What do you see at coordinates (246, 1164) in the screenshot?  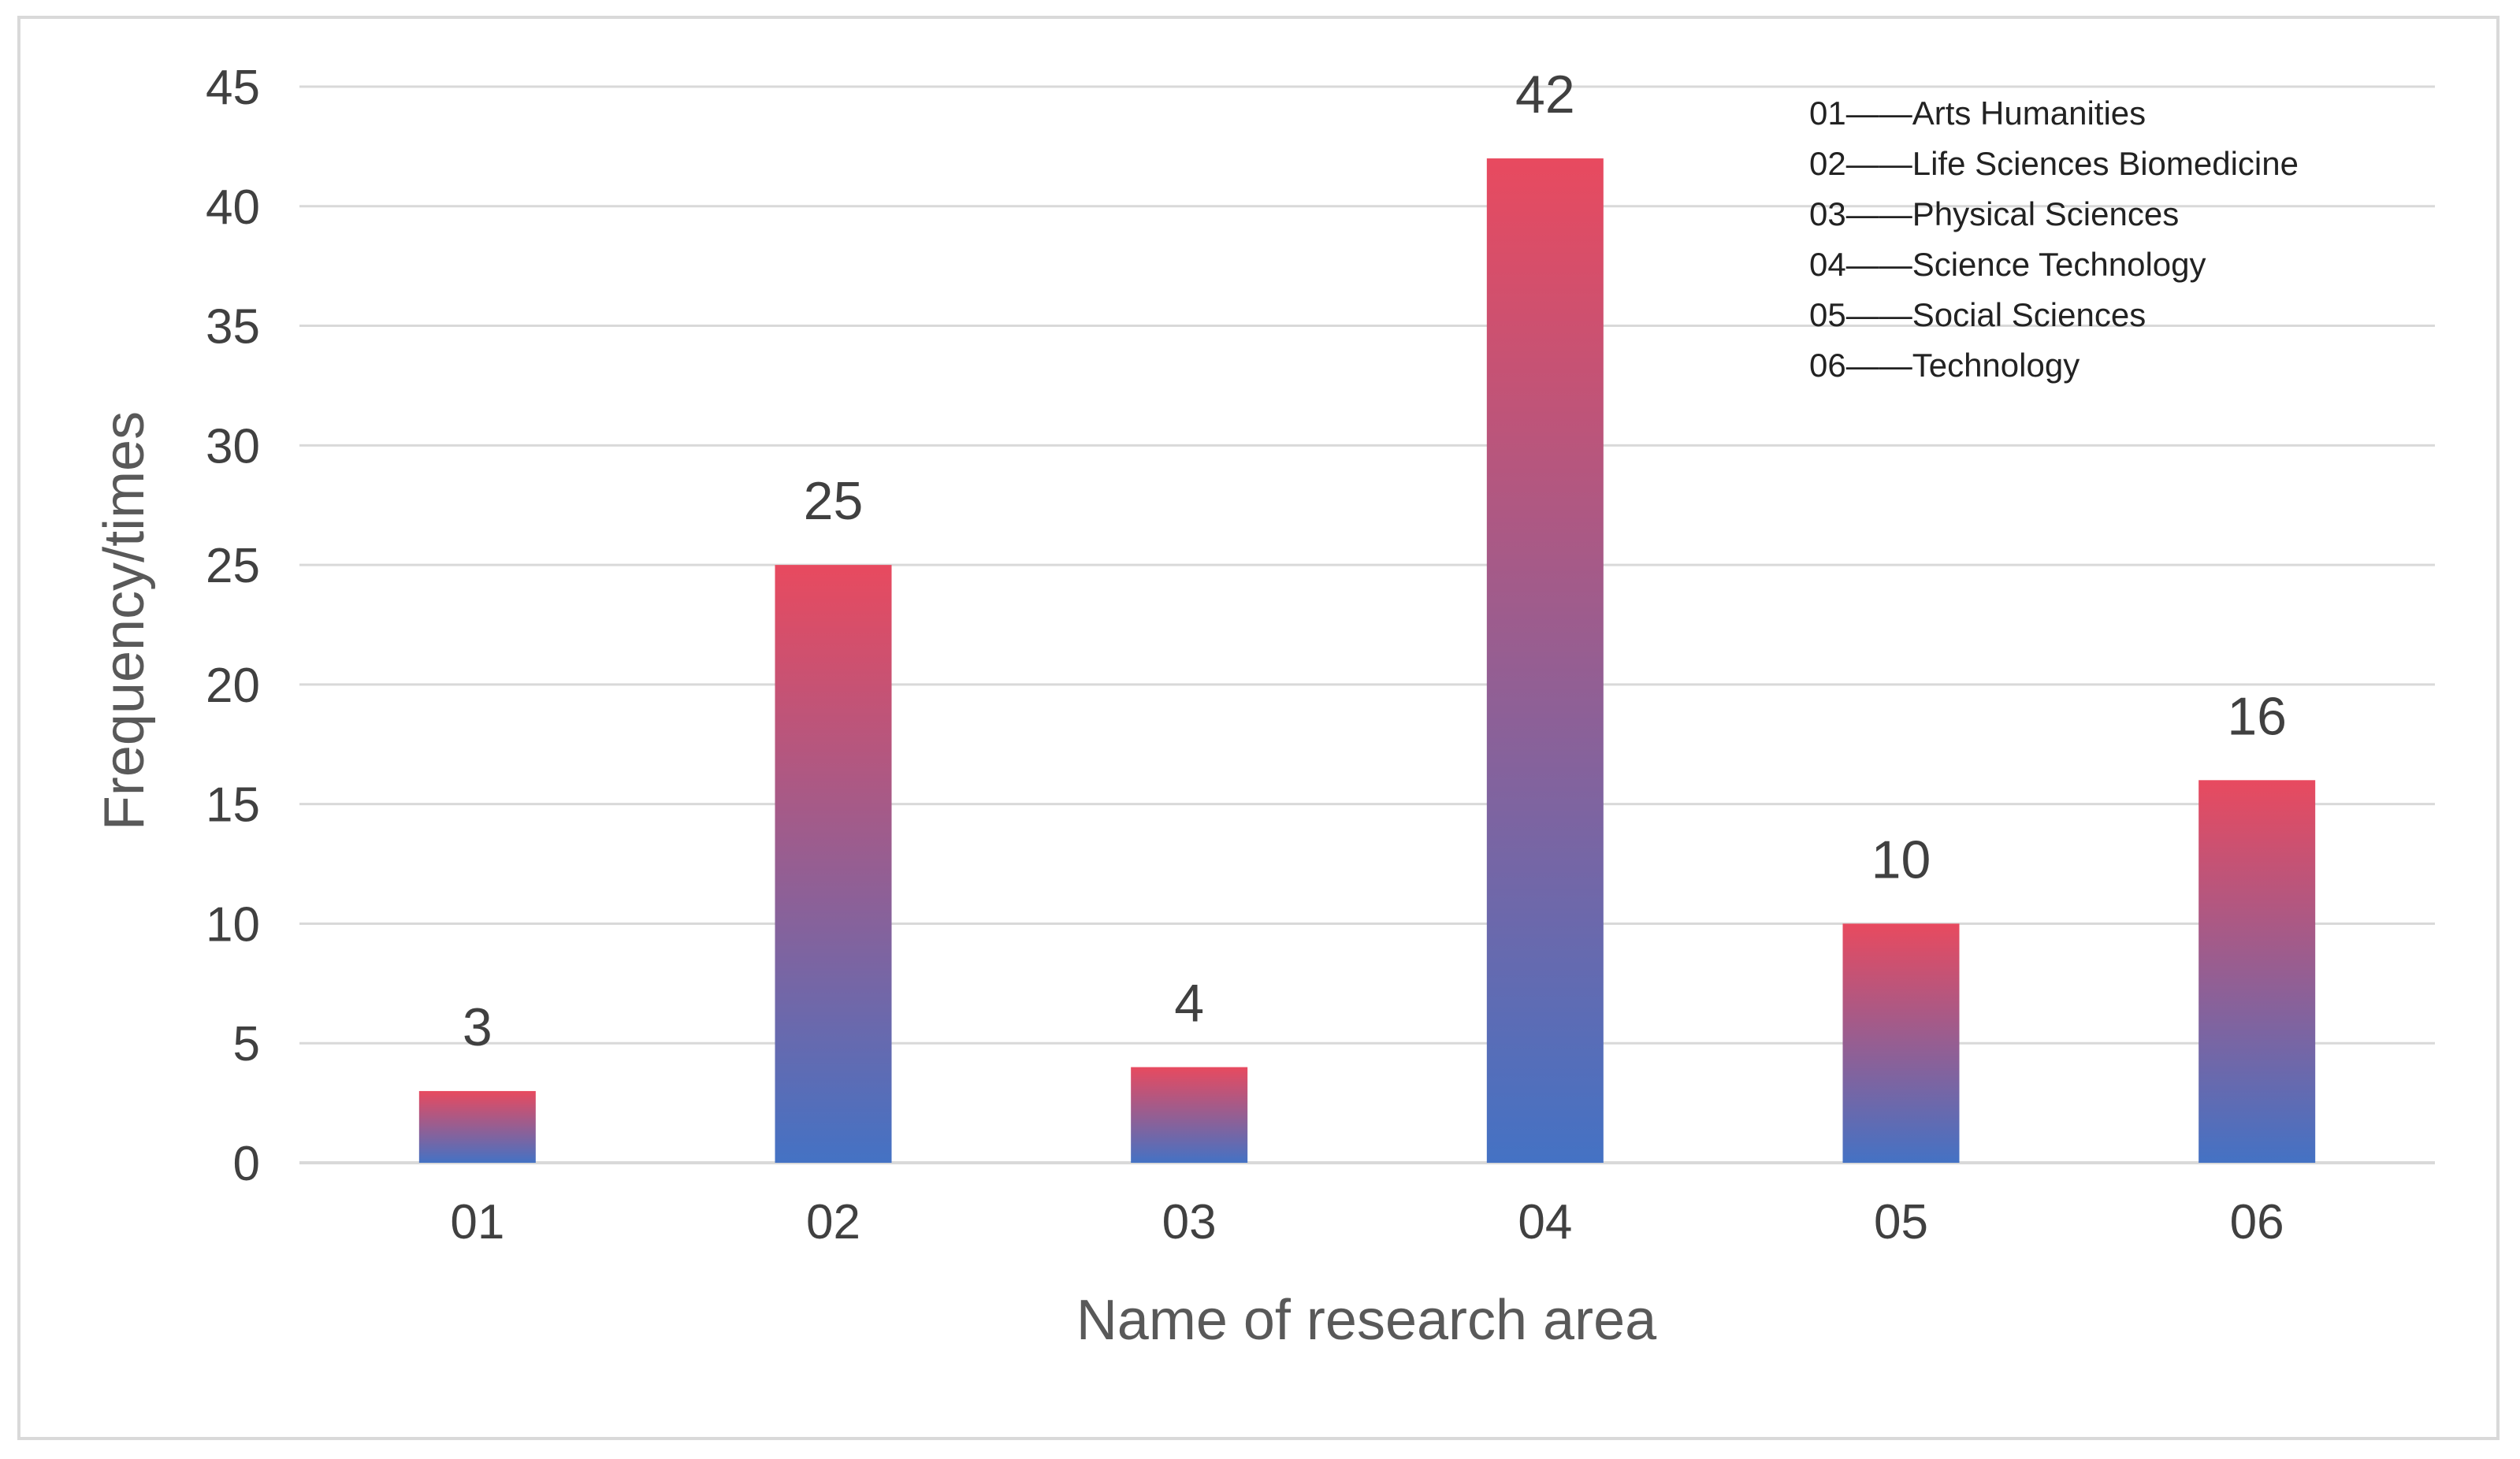 I see `y-tick-label: 0` at bounding box center [246, 1164].